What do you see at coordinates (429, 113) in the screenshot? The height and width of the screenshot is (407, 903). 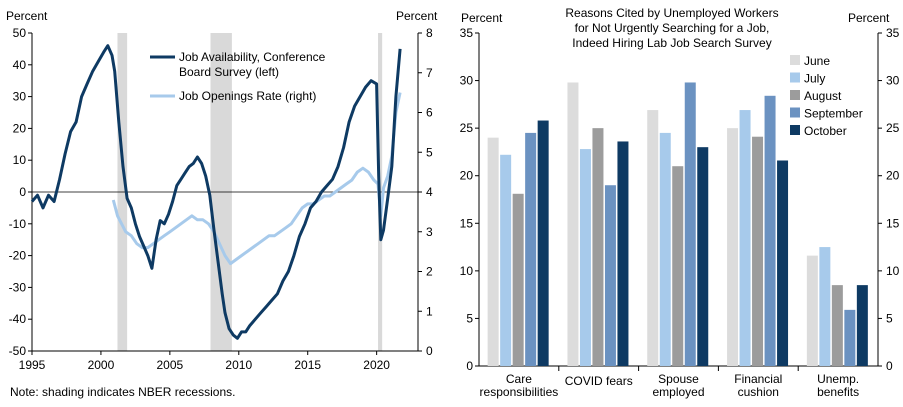 I see `right-tick-label-2: 6` at bounding box center [429, 113].